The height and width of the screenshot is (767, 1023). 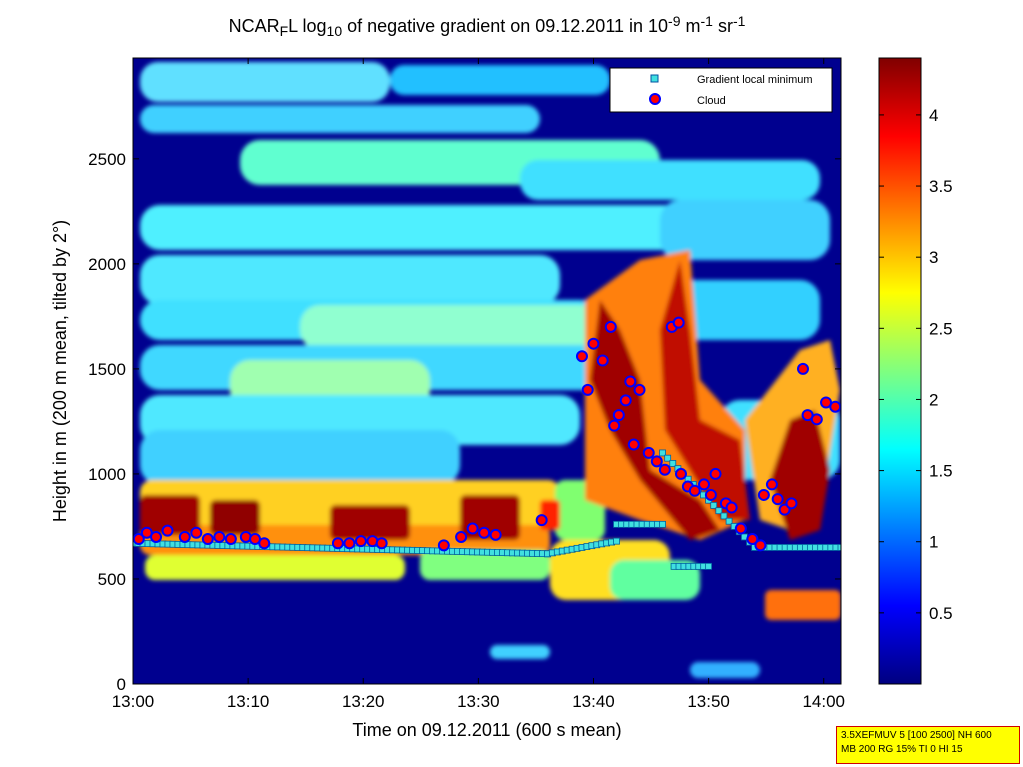 What do you see at coordinates (486, 730) in the screenshot?
I see `x-axis-label: Time on 09.12.2011 (600 s mean)` at bounding box center [486, 730].